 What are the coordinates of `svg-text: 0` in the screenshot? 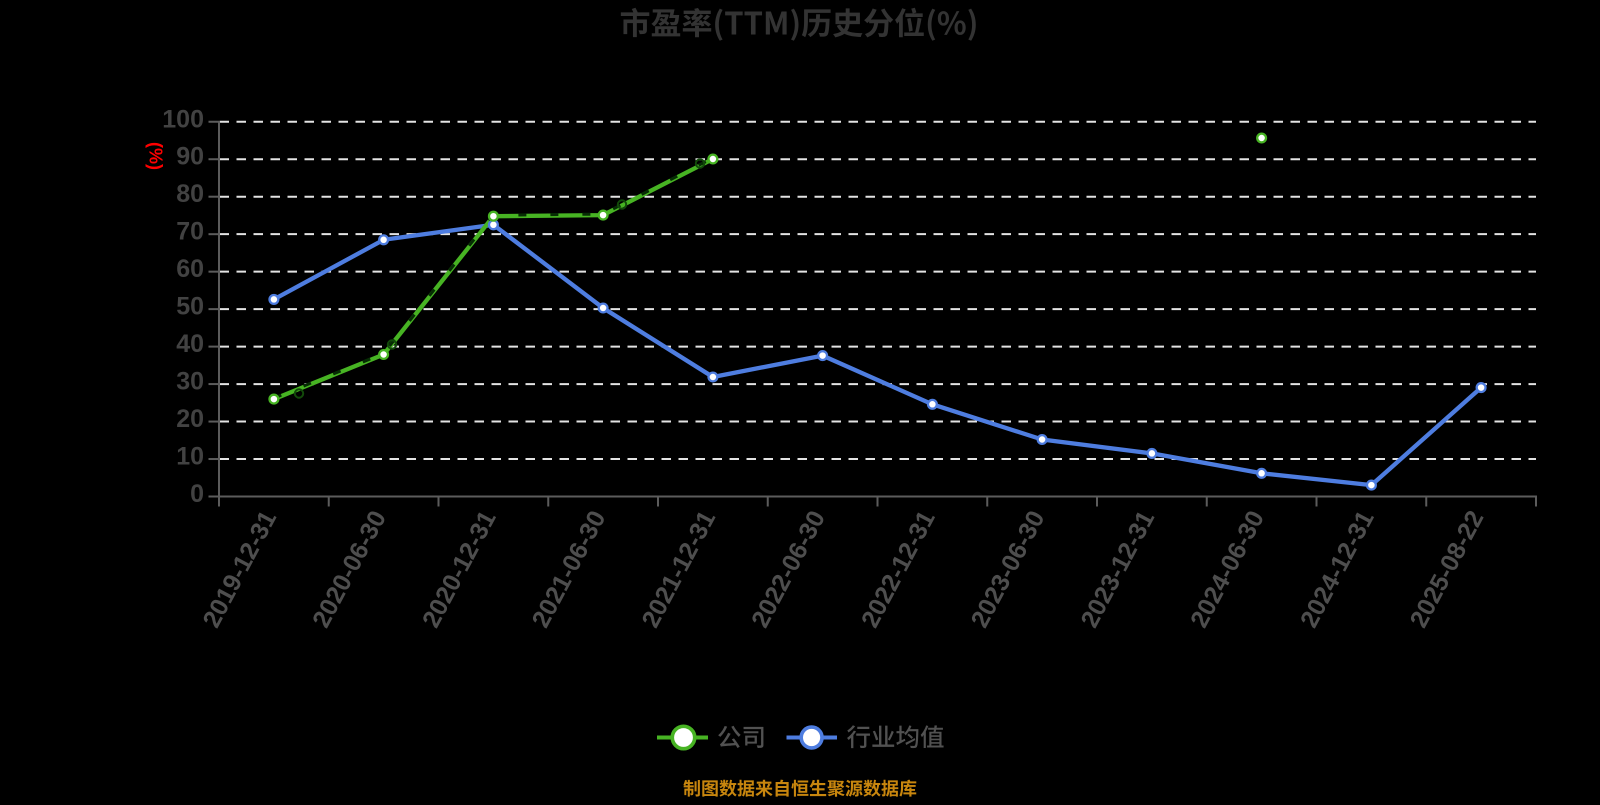 It's located at (197, 494).